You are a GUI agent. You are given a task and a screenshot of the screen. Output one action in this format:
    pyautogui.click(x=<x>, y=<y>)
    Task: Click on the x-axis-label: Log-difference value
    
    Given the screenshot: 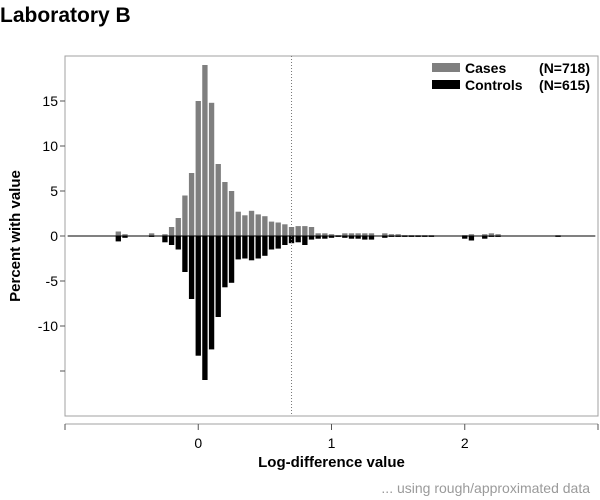 What is the action you would take?
    pyautogui.click(x=331, y=462)
    